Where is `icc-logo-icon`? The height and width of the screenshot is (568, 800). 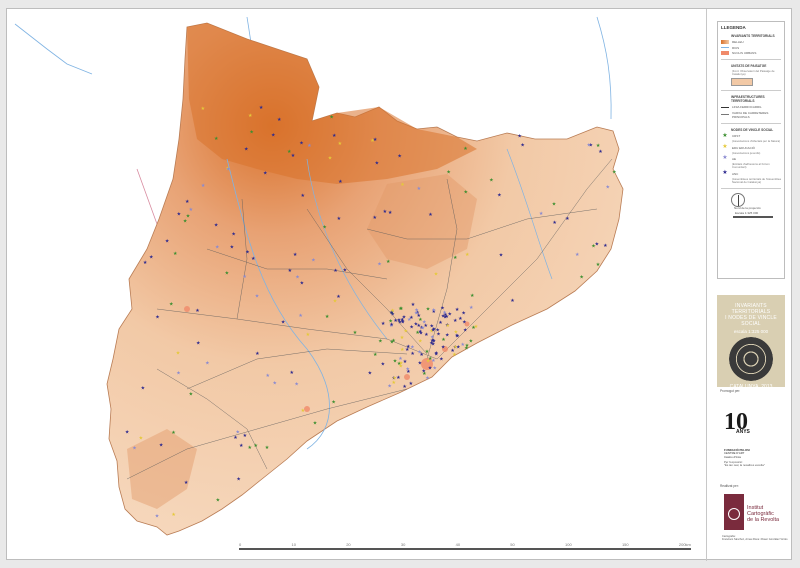 icc-logo-icon is located at coordinates (734, 512).